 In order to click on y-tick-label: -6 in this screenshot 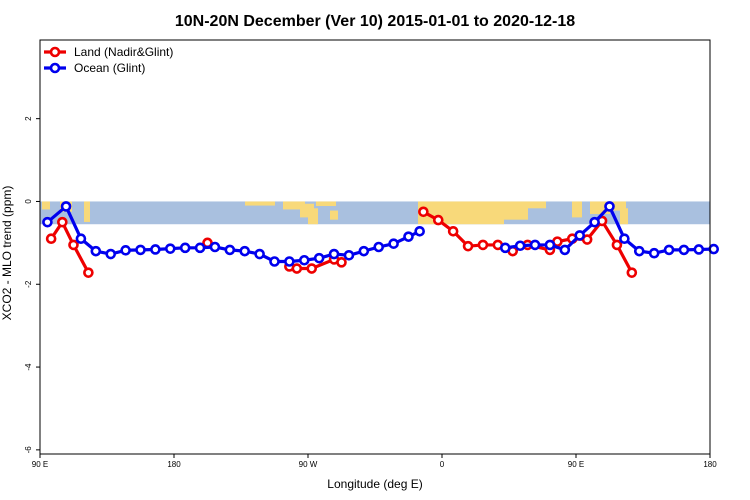, I will do `click(28, 450)`.